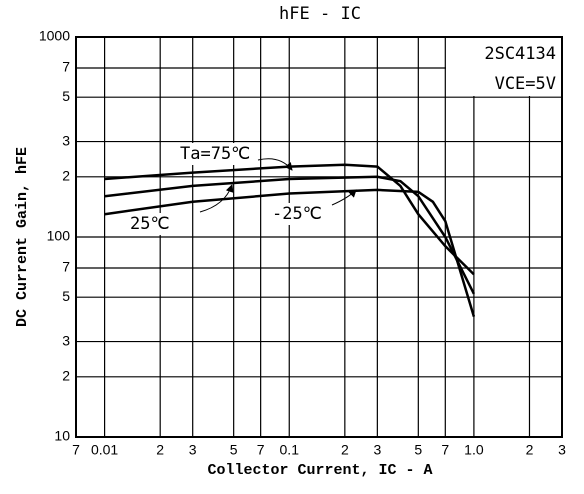 The image size is (584, 494). I want to click on chart-title: hFE - IC, so click(320, 14).